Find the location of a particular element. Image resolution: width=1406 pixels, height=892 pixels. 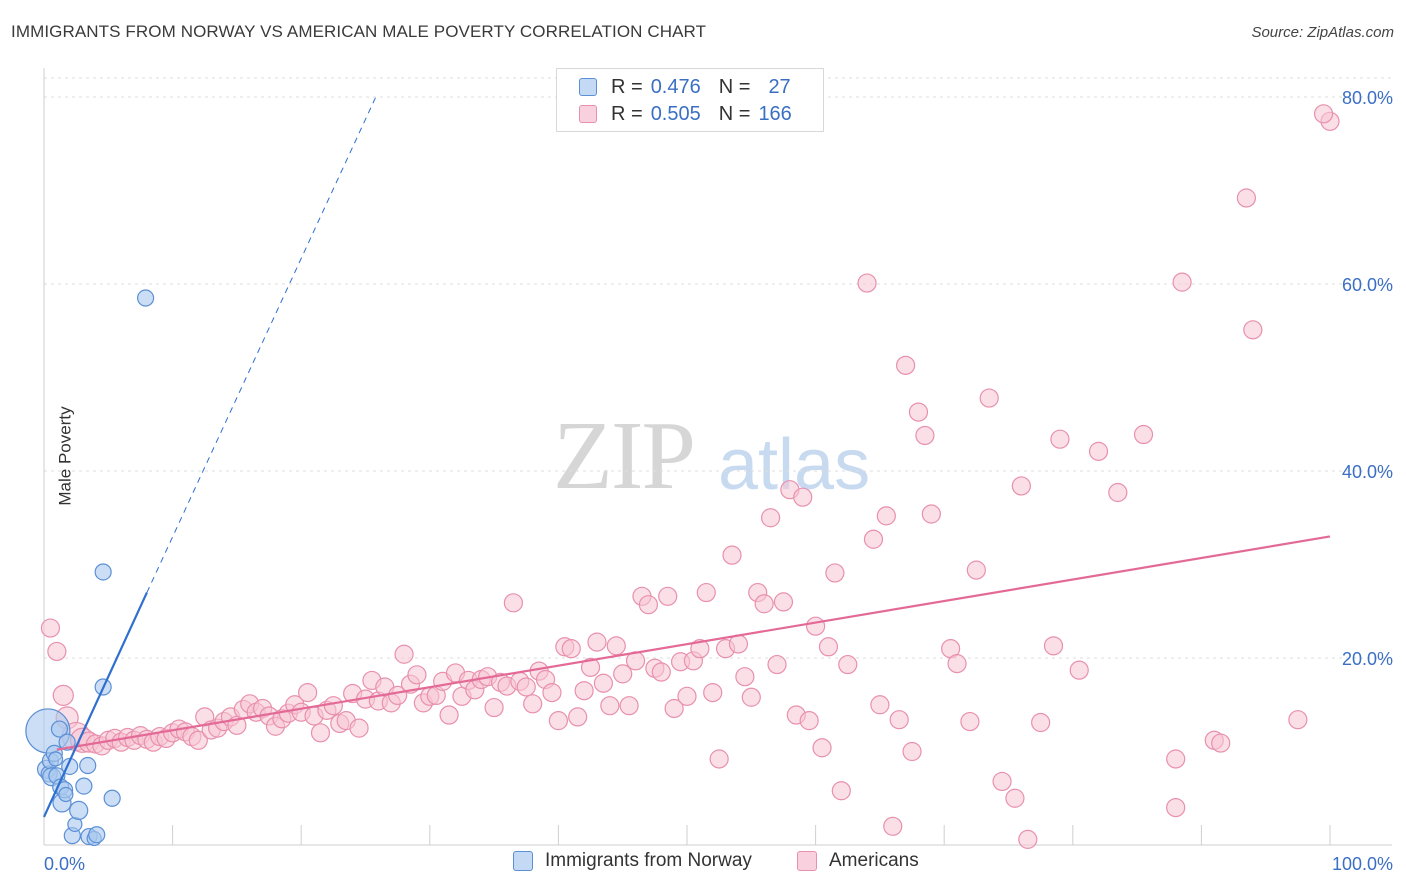

legend-n-value: 166 is located at coordinates (775, 113).